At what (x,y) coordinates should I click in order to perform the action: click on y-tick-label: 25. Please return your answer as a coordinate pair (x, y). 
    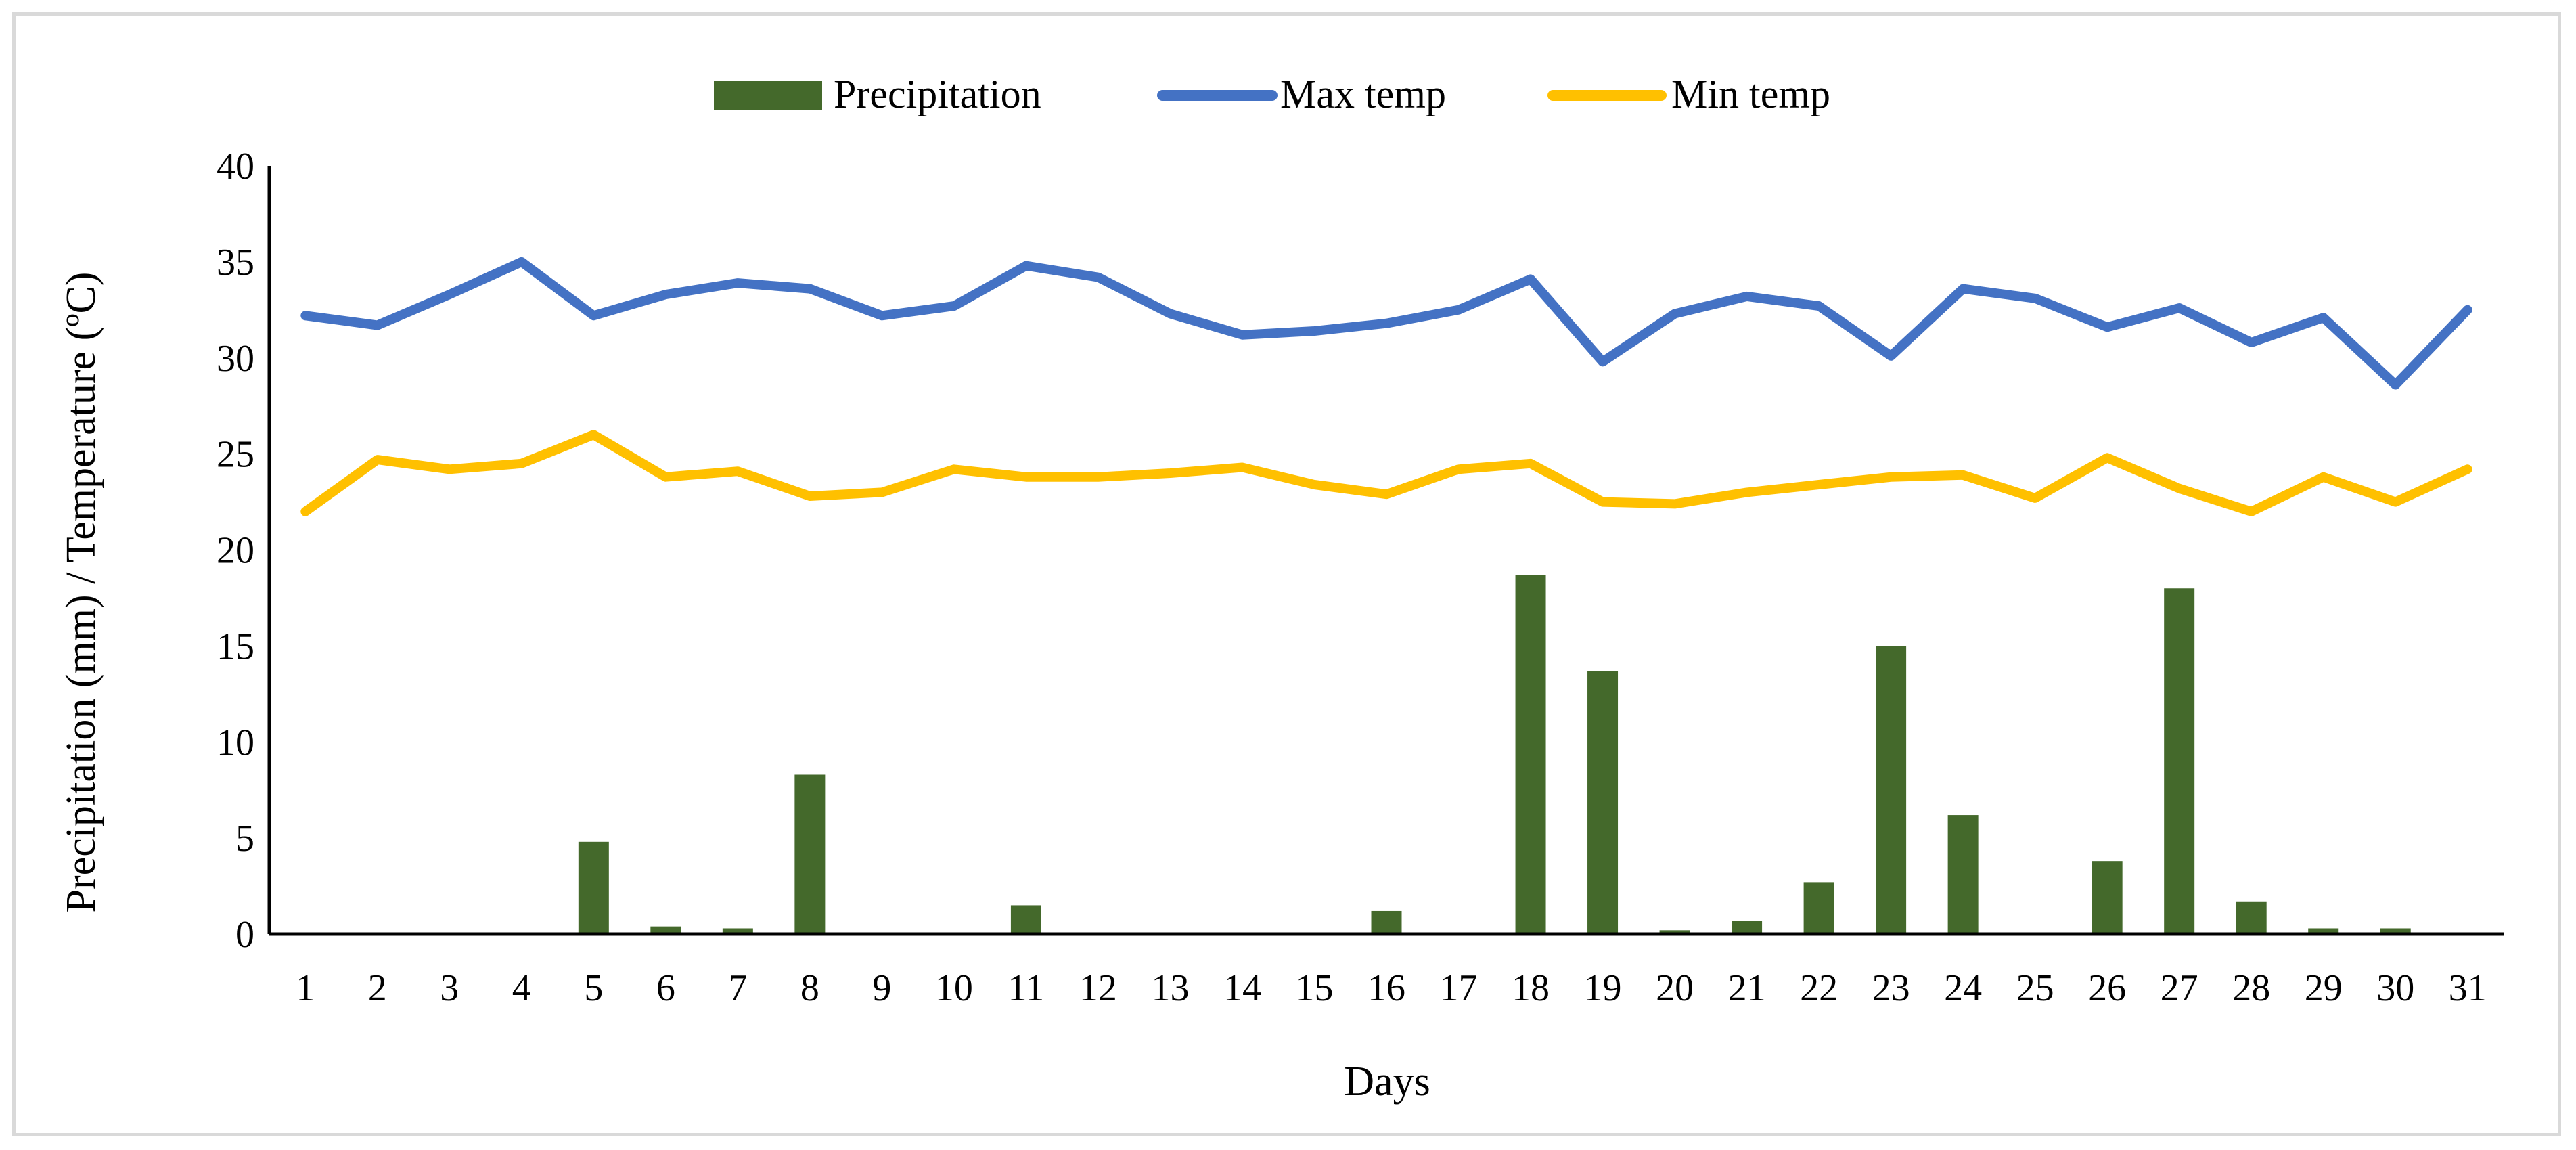
    Looking at the image, I should click on (235, 455).